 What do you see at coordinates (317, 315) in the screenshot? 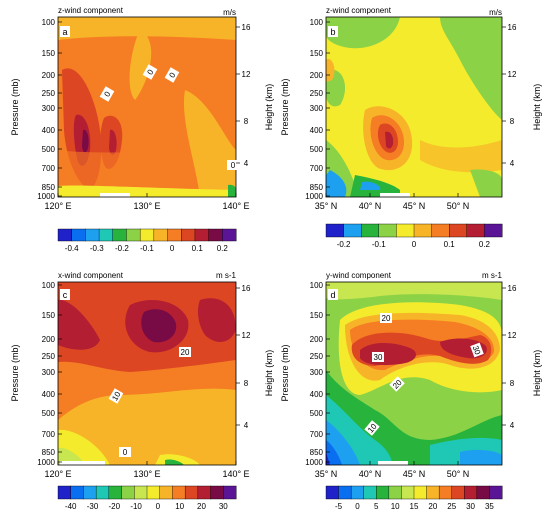
I see `y-tick-label: 150` at bounding box center [317, 315].